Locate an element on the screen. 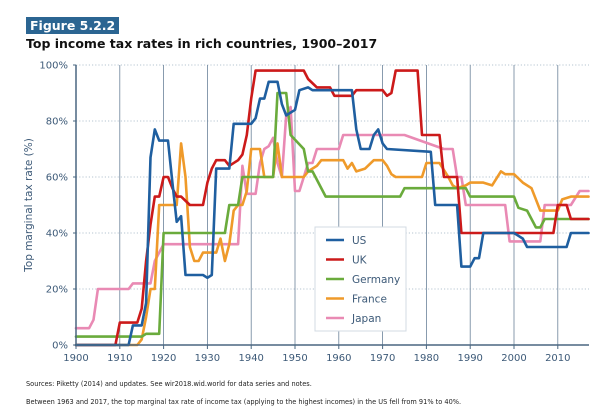 The height and width of the screenshot is (416, 603). y-tick-label: 80% is located at coordinates (57, 122).